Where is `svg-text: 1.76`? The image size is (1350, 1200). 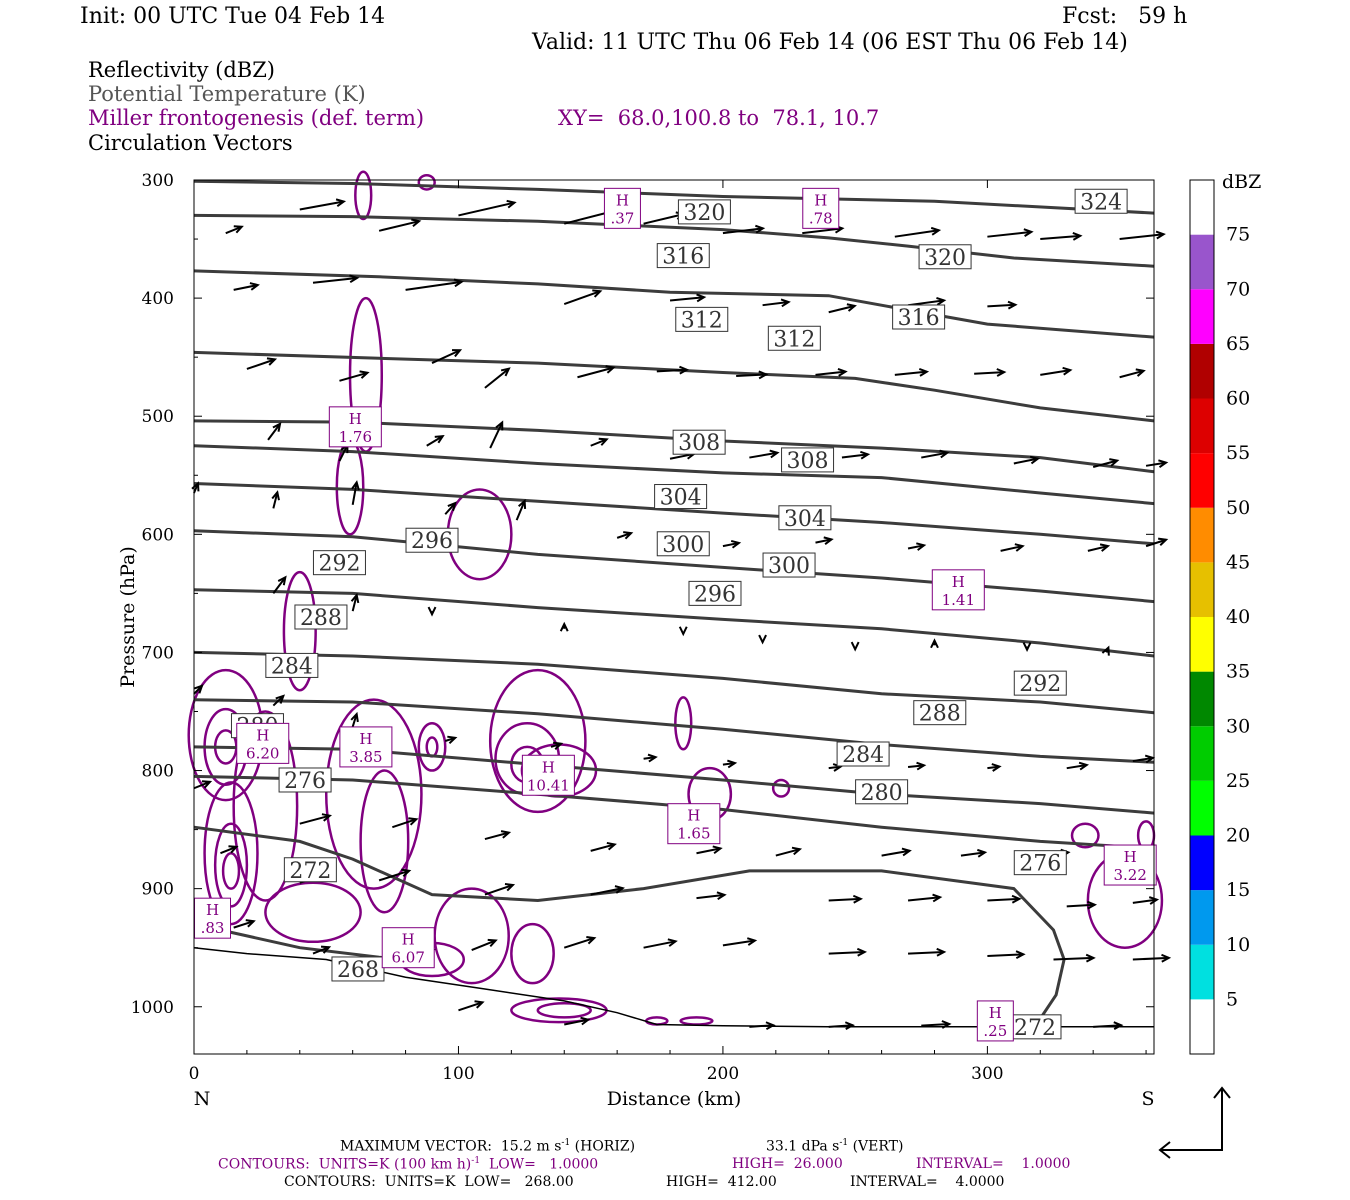
svg-text: 1.76 is located at coordinates (355, 437).